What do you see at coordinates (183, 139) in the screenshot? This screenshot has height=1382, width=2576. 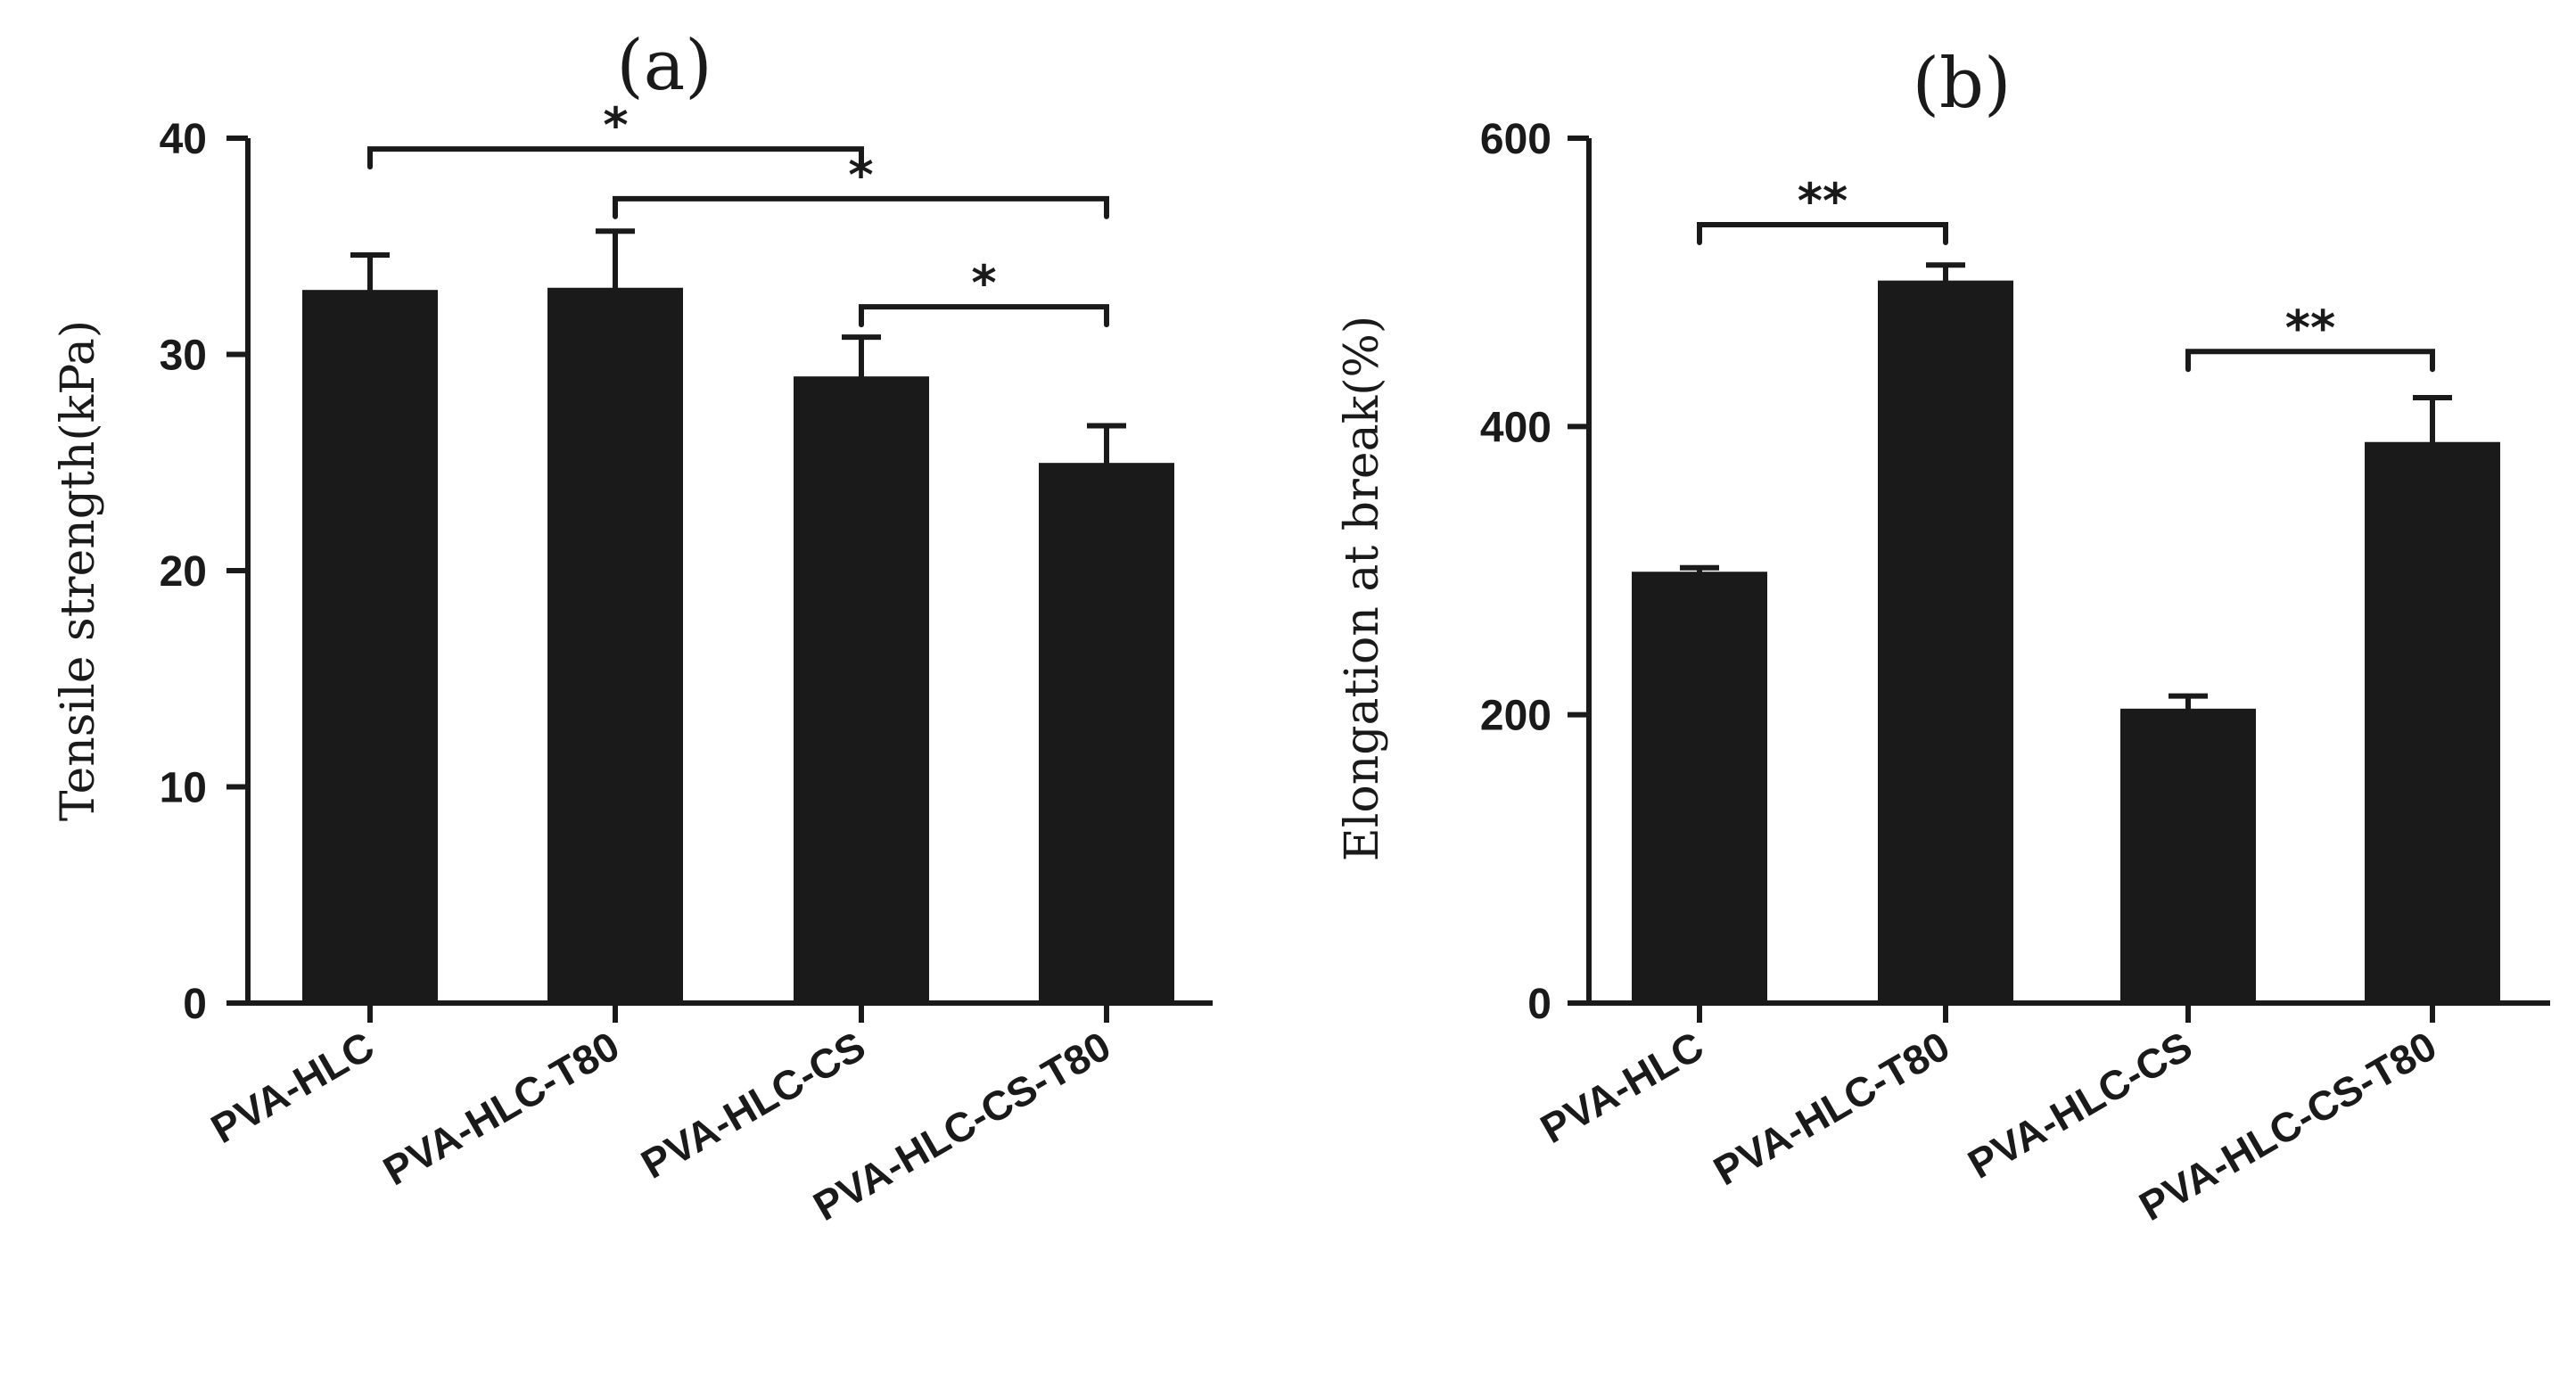 I see `y-tick-label: 40` at bounding box center [183, 139].